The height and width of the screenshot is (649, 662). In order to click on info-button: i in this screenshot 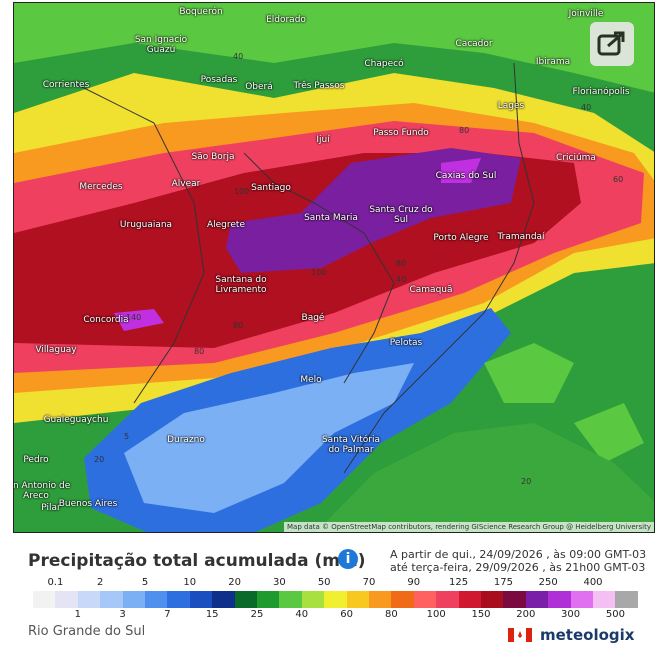, I will do `click(348, 559)`.